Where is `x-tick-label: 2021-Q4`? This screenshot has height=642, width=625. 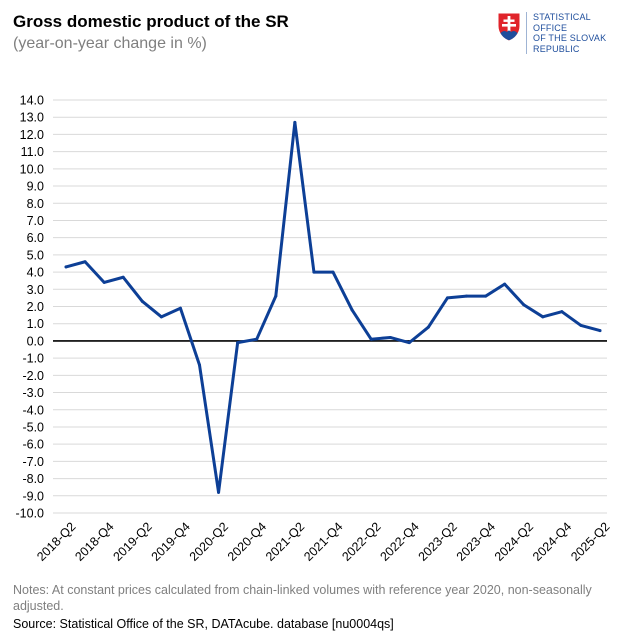 x-tick-label: 2021-Q4 is located at coordinates (323, 542).